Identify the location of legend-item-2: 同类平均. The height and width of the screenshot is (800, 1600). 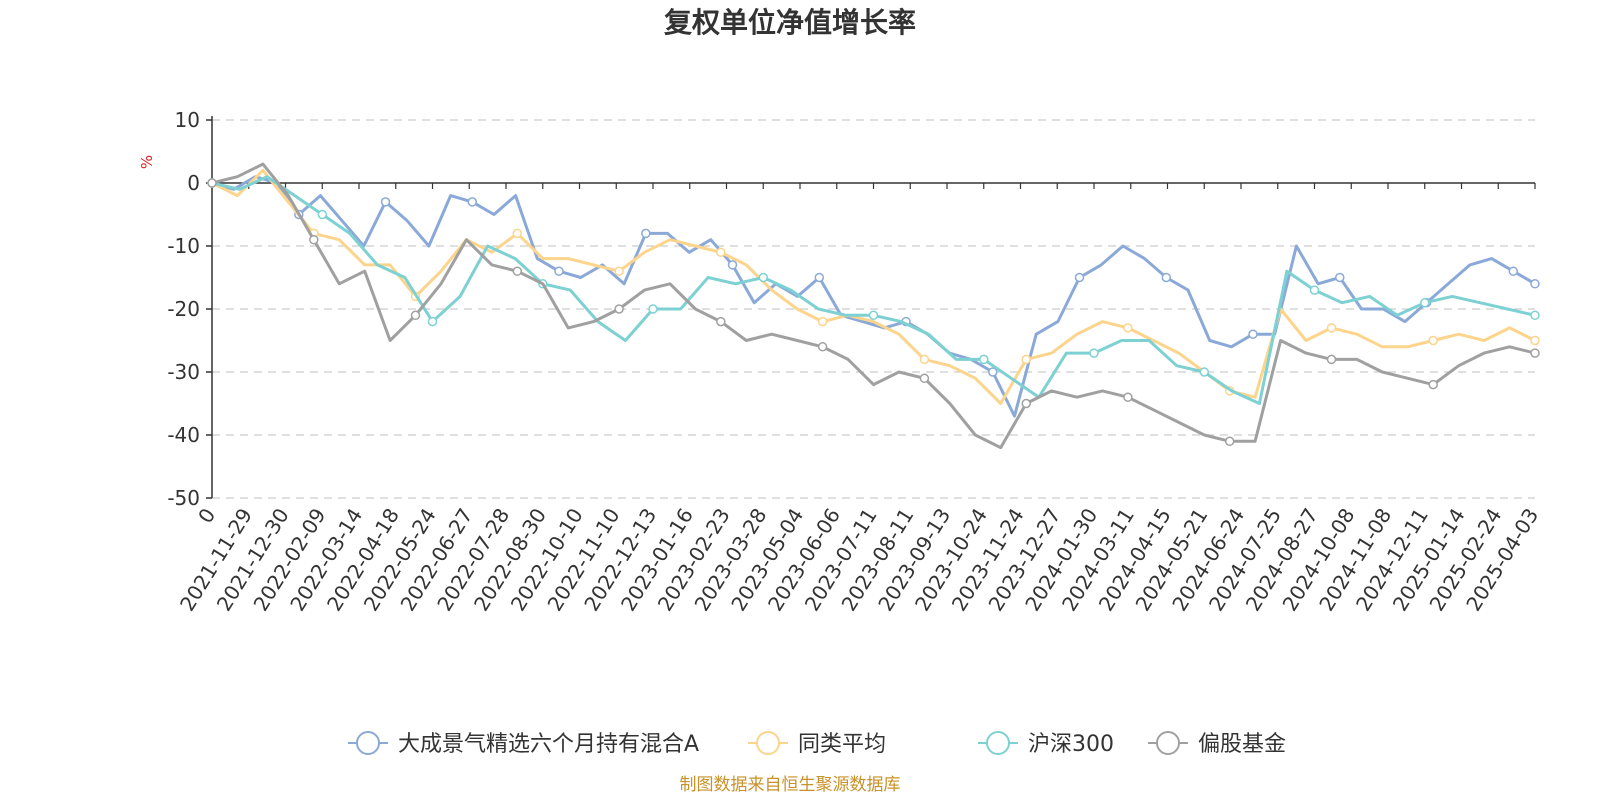
(817, 744).